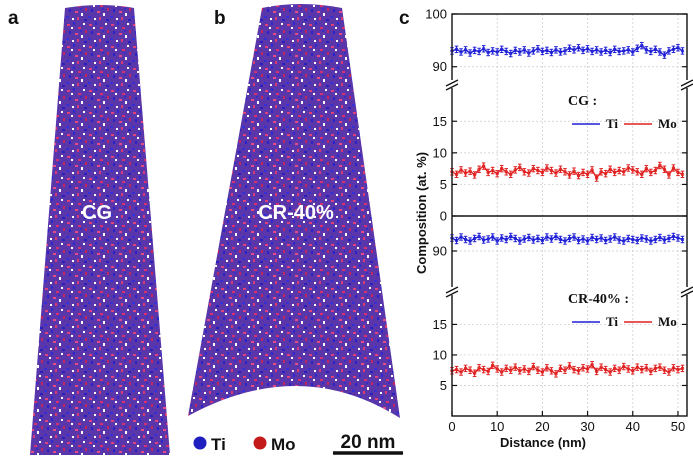  What do you see at coordinates (440, 251) in the screenshot?
I see `y-tick-label: 90` at bounding box center [440, 251].